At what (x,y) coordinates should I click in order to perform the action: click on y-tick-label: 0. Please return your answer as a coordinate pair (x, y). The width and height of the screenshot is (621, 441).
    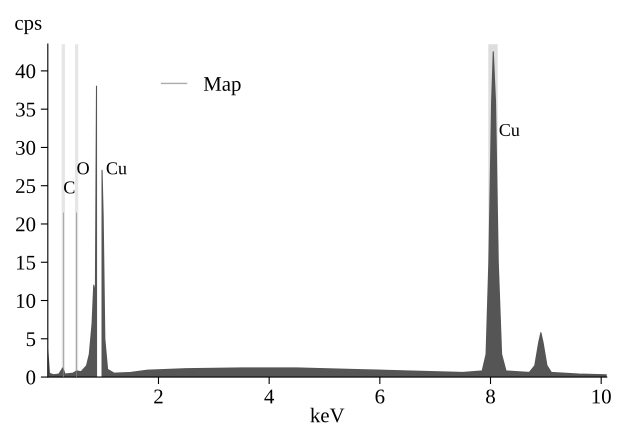
    Looking at the image, I should click on (31, 377).